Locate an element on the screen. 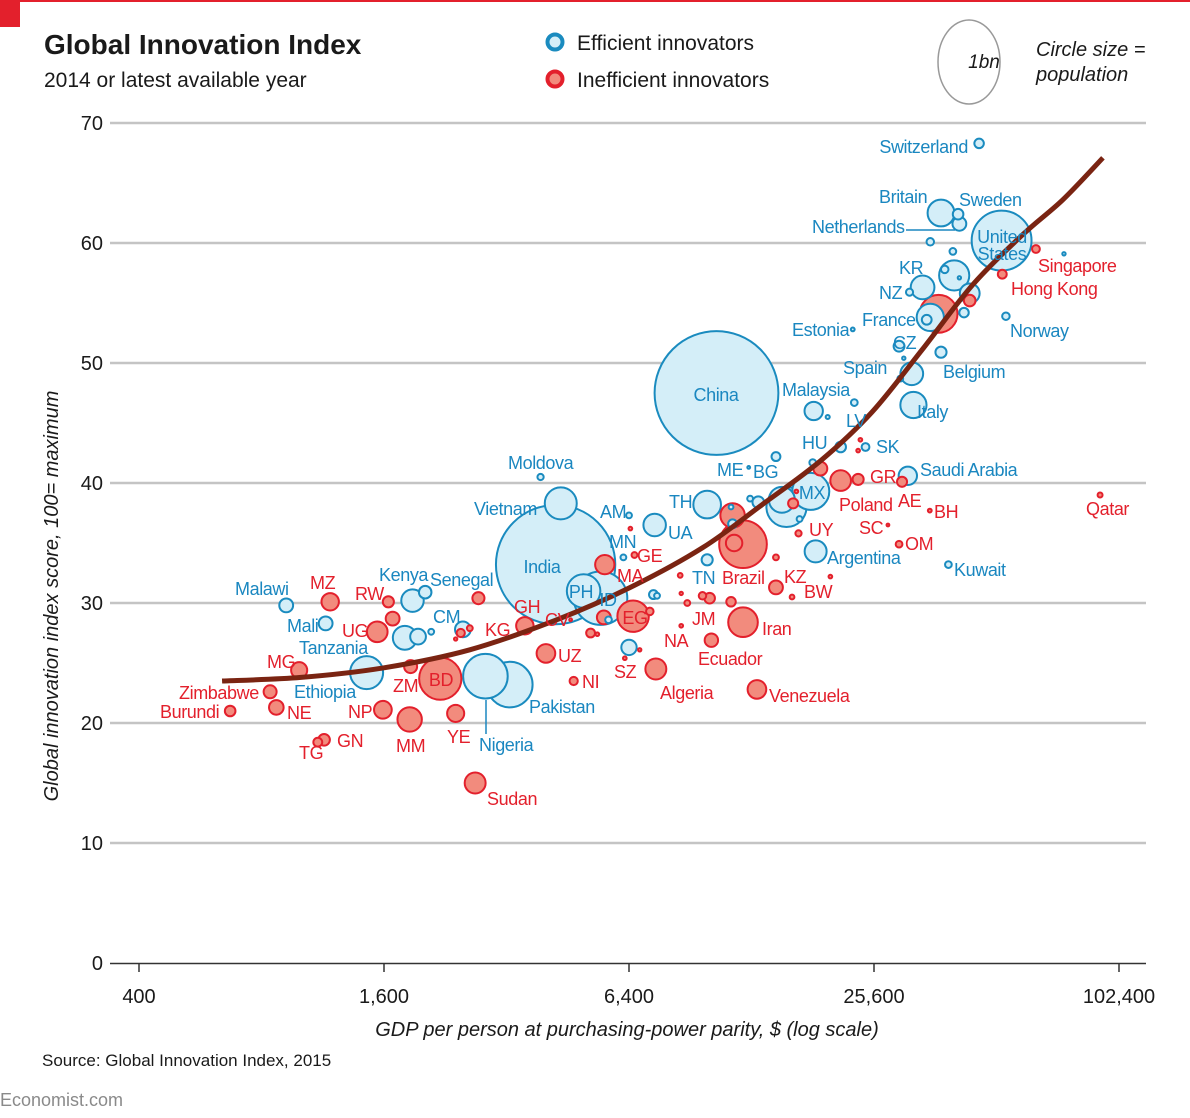 The height and width of the screenshot is (1118, 1190). label-rw: RW is located at coordinates (369, 594).